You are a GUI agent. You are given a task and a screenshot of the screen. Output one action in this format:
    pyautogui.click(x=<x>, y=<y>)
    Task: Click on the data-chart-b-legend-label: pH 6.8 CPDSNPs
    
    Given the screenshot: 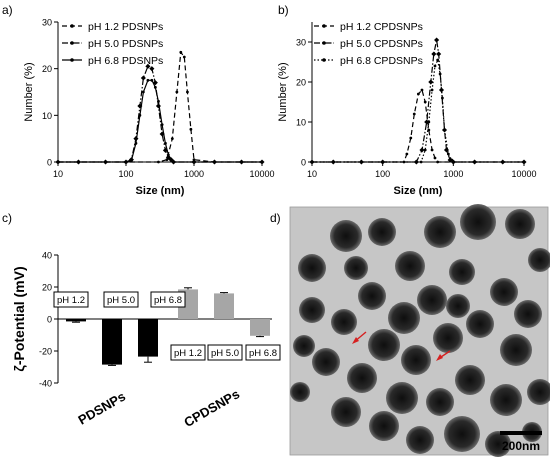 What is the action you would take?
    pyautogui.click(x=381, y=61)
    